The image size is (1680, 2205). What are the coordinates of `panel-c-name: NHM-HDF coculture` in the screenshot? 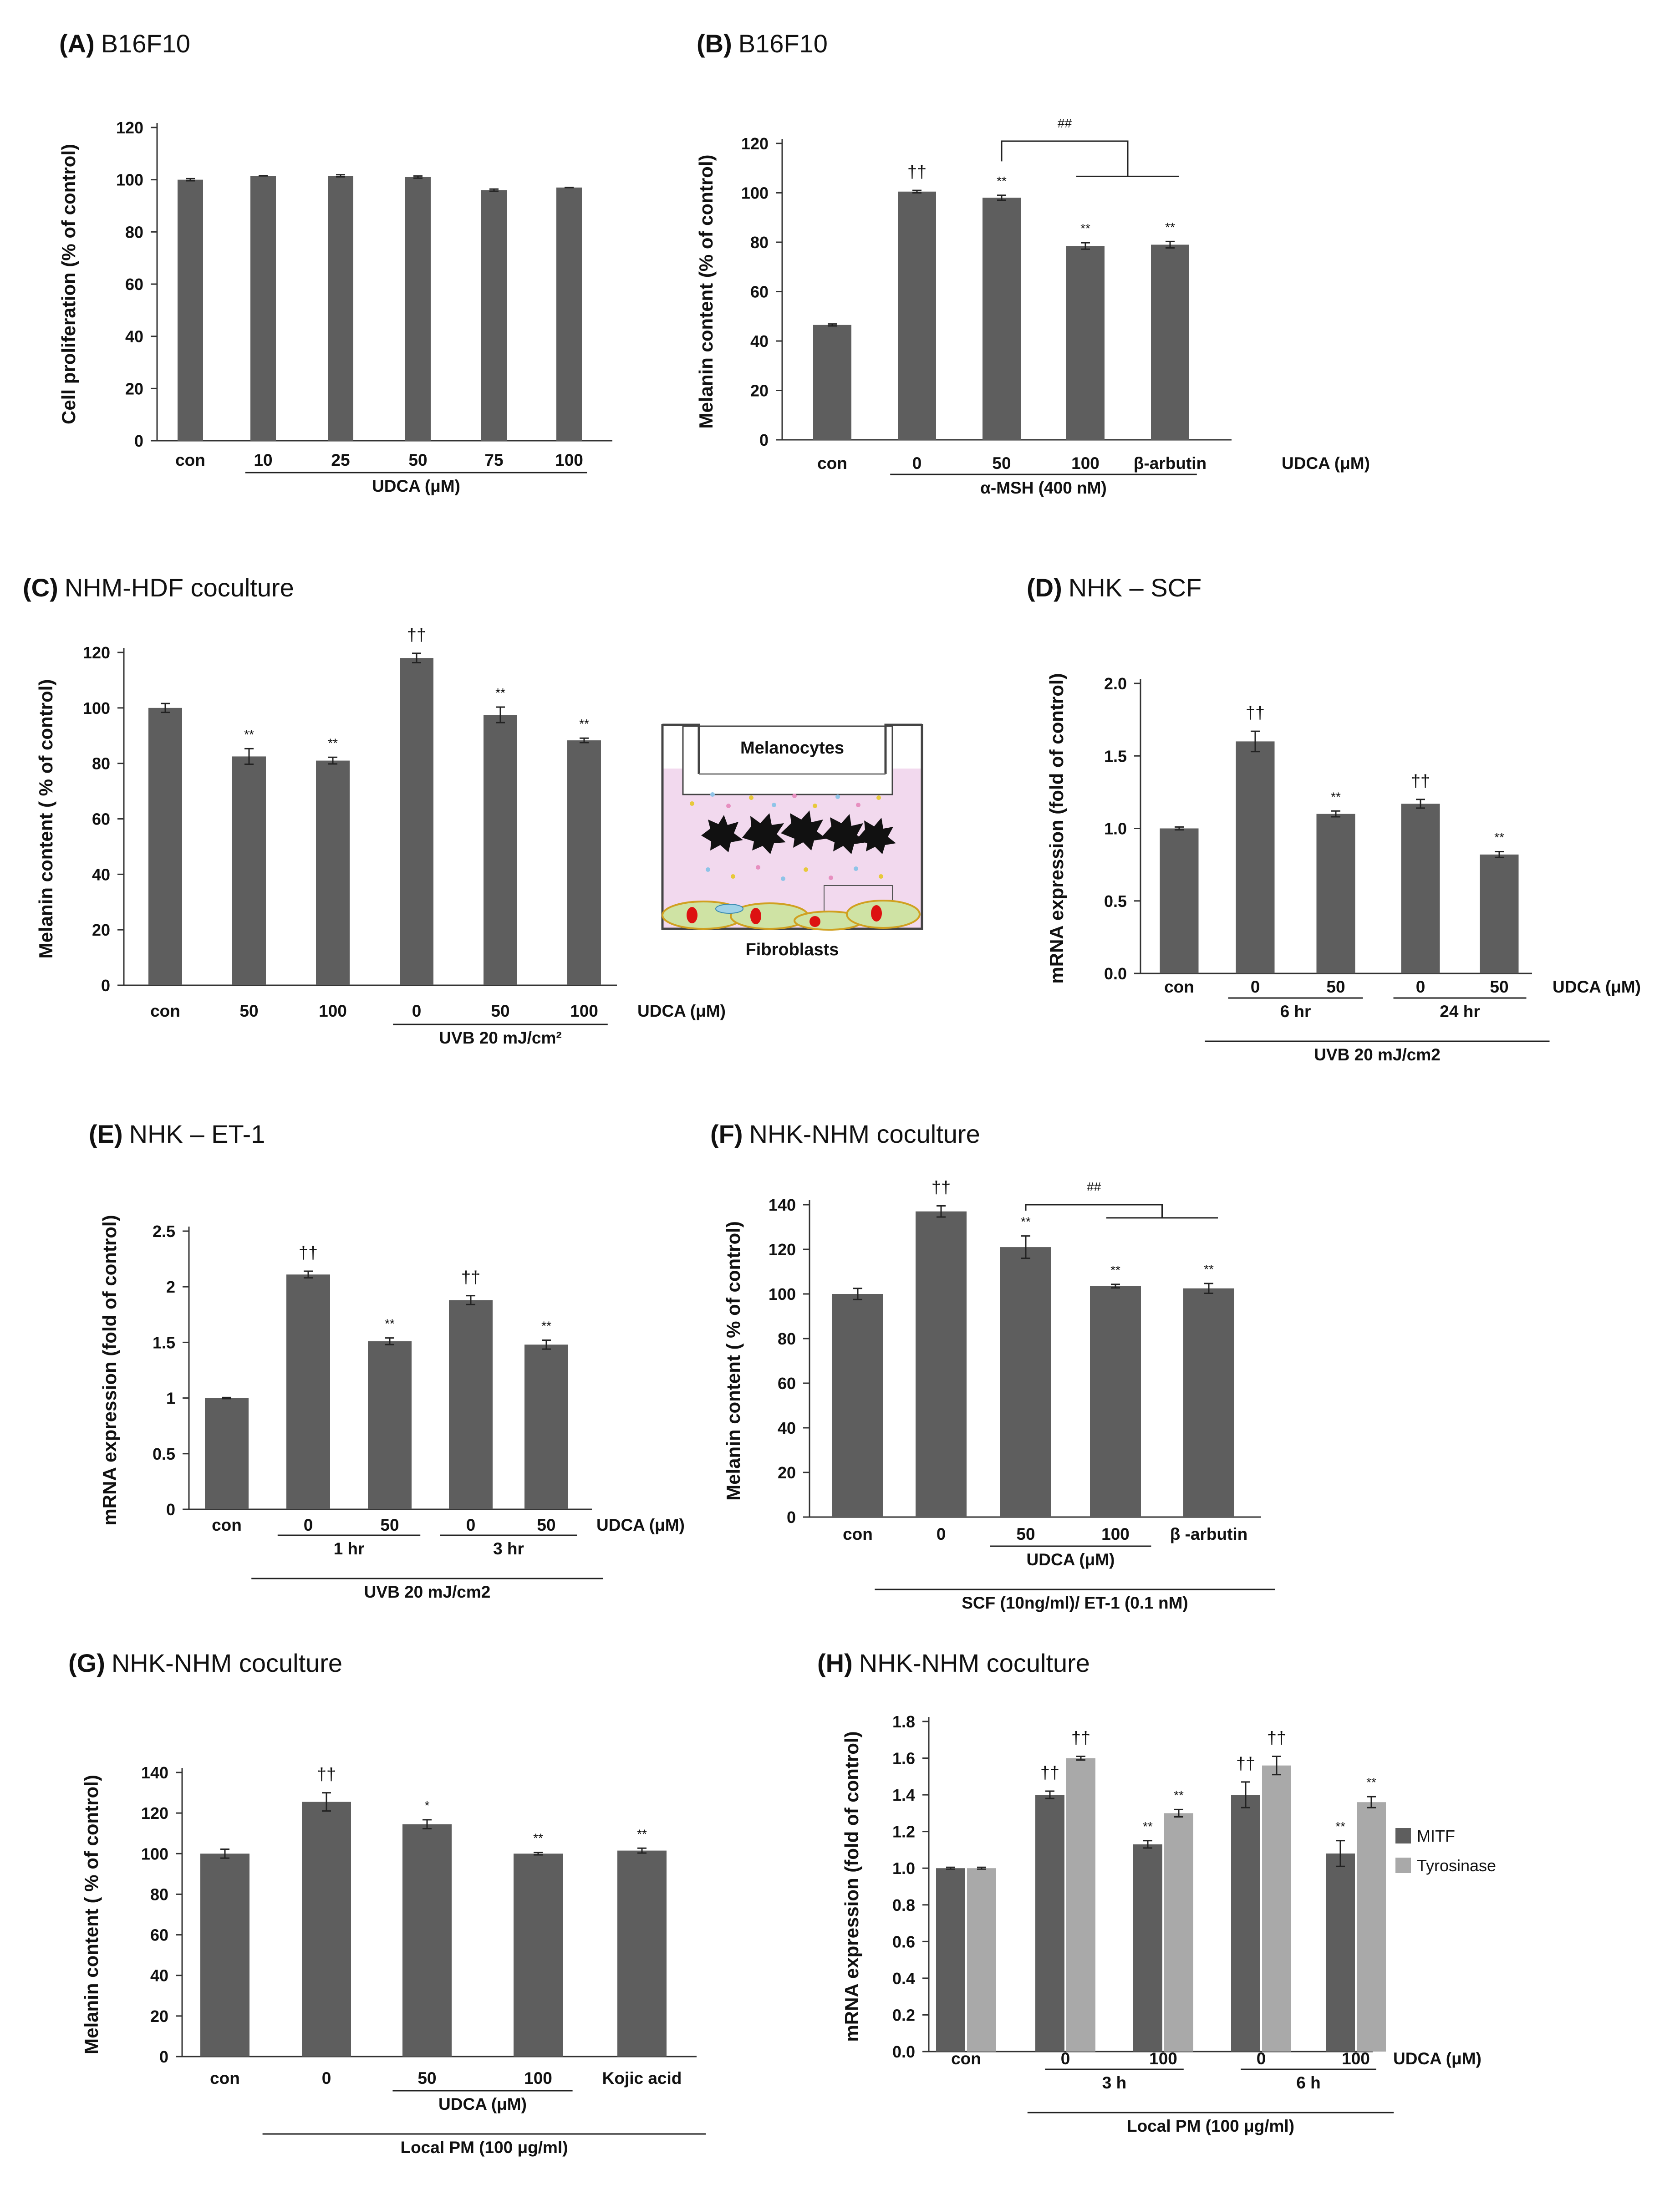 It's located at (179, 587).